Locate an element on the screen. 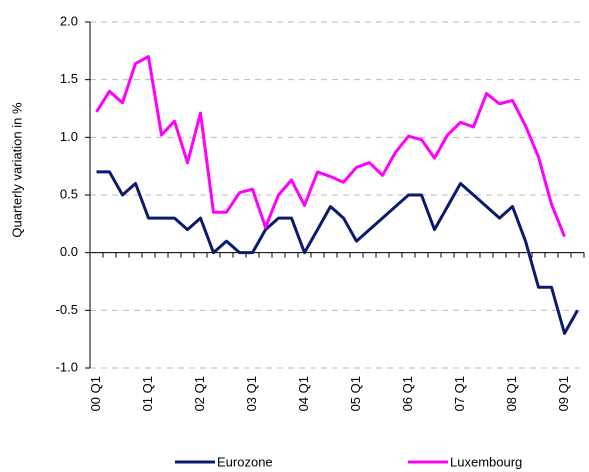 The height and width of the screenshot is (472, 589). legend-label: Eurozone is located at coordinates (245, 461).